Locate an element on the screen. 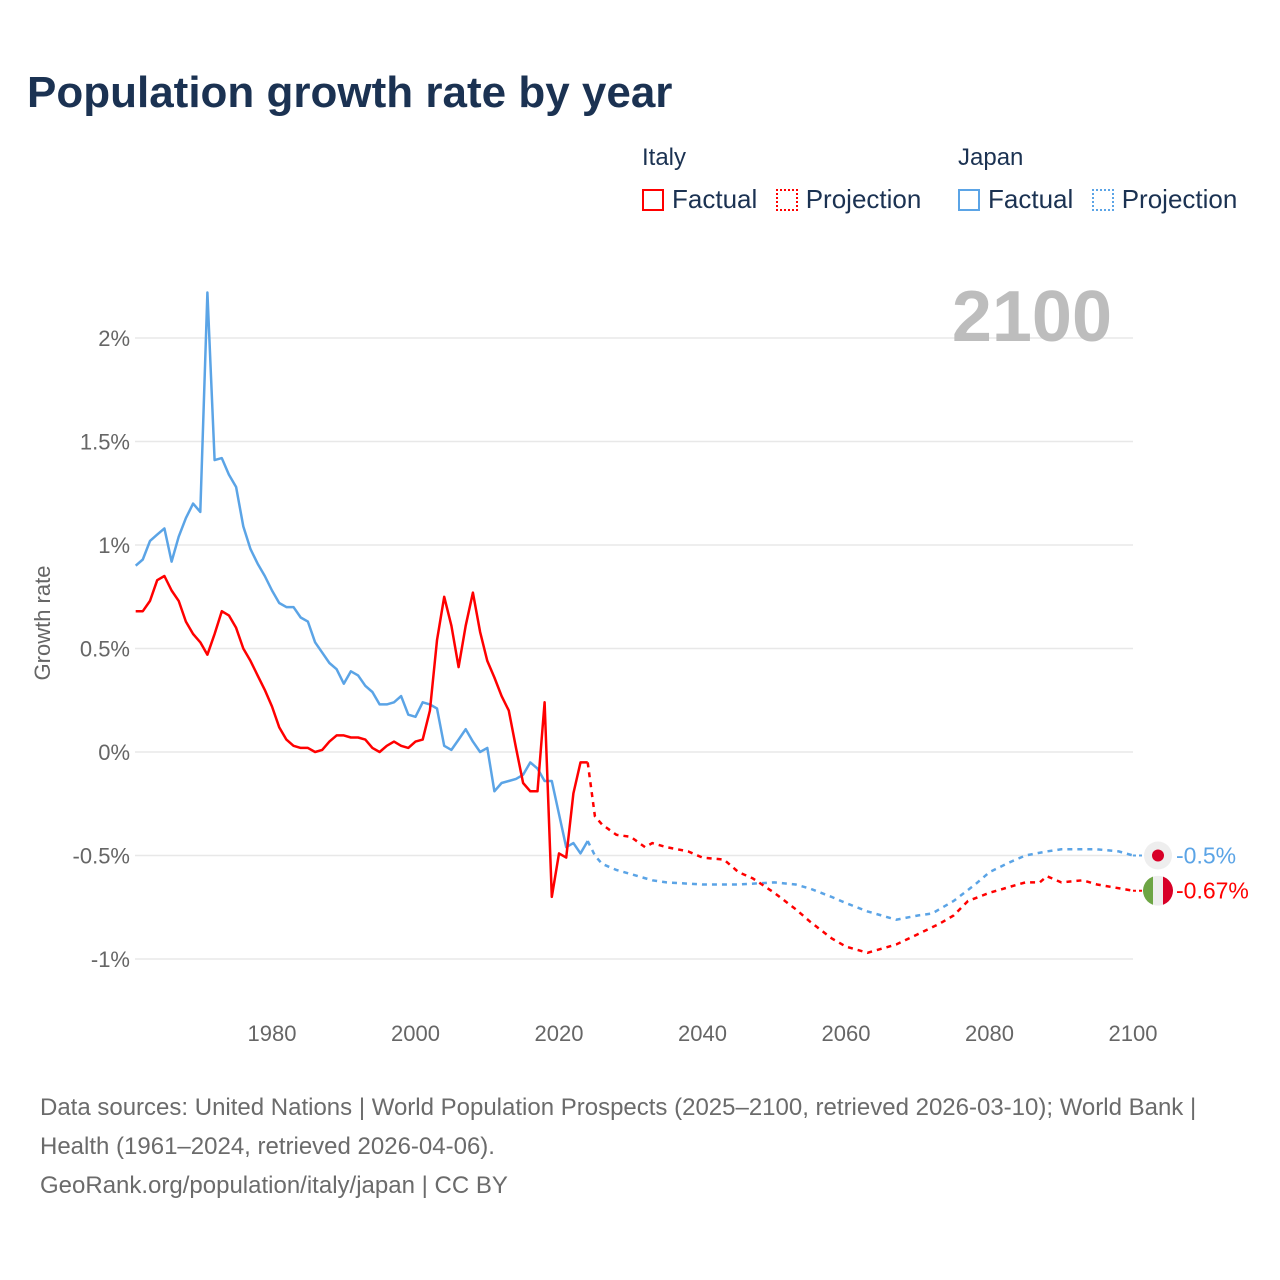  x-tick-label: 1980 is located at coordinates (272, 1033).